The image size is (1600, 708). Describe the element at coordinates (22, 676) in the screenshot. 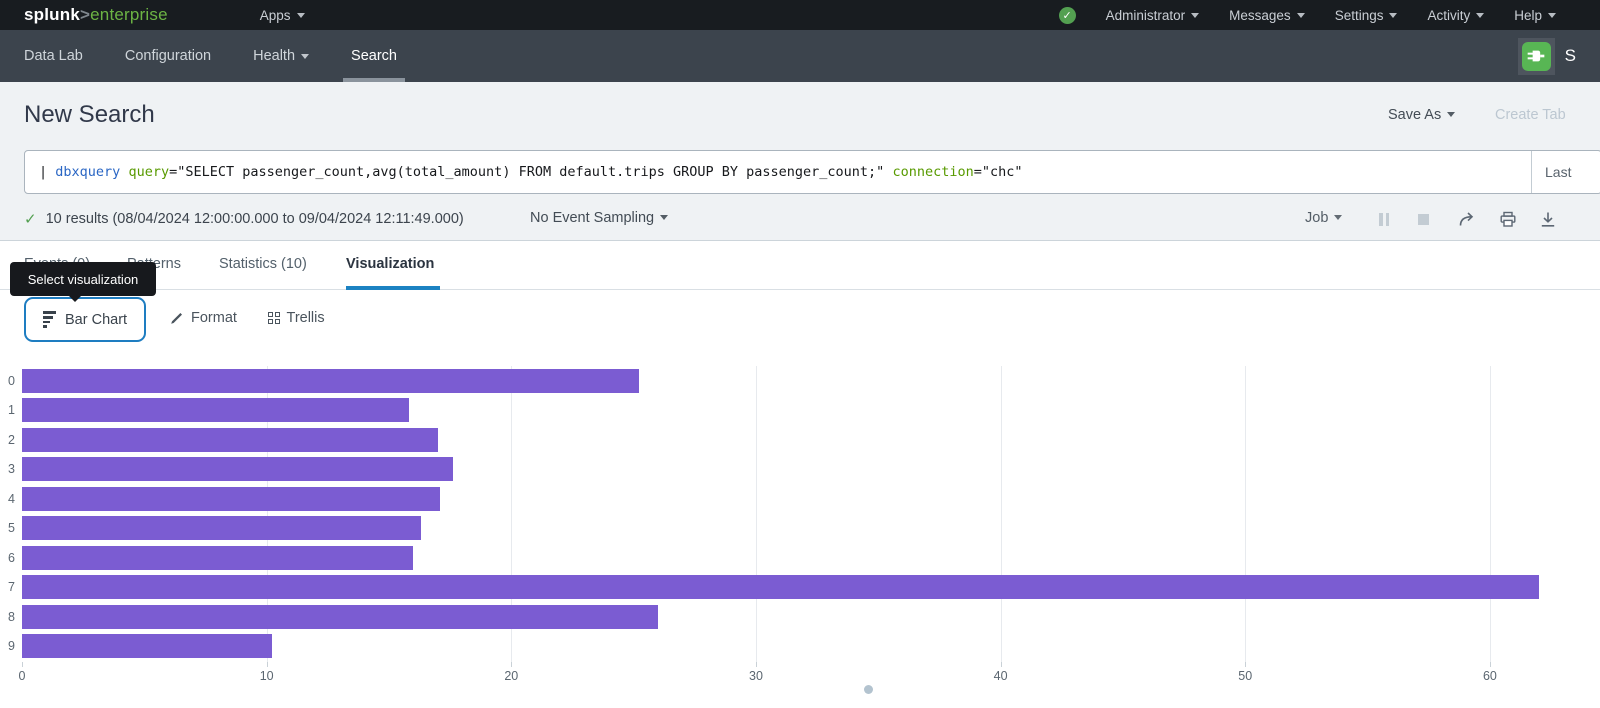

I see `x-axis-tick-label: 0` at that location.